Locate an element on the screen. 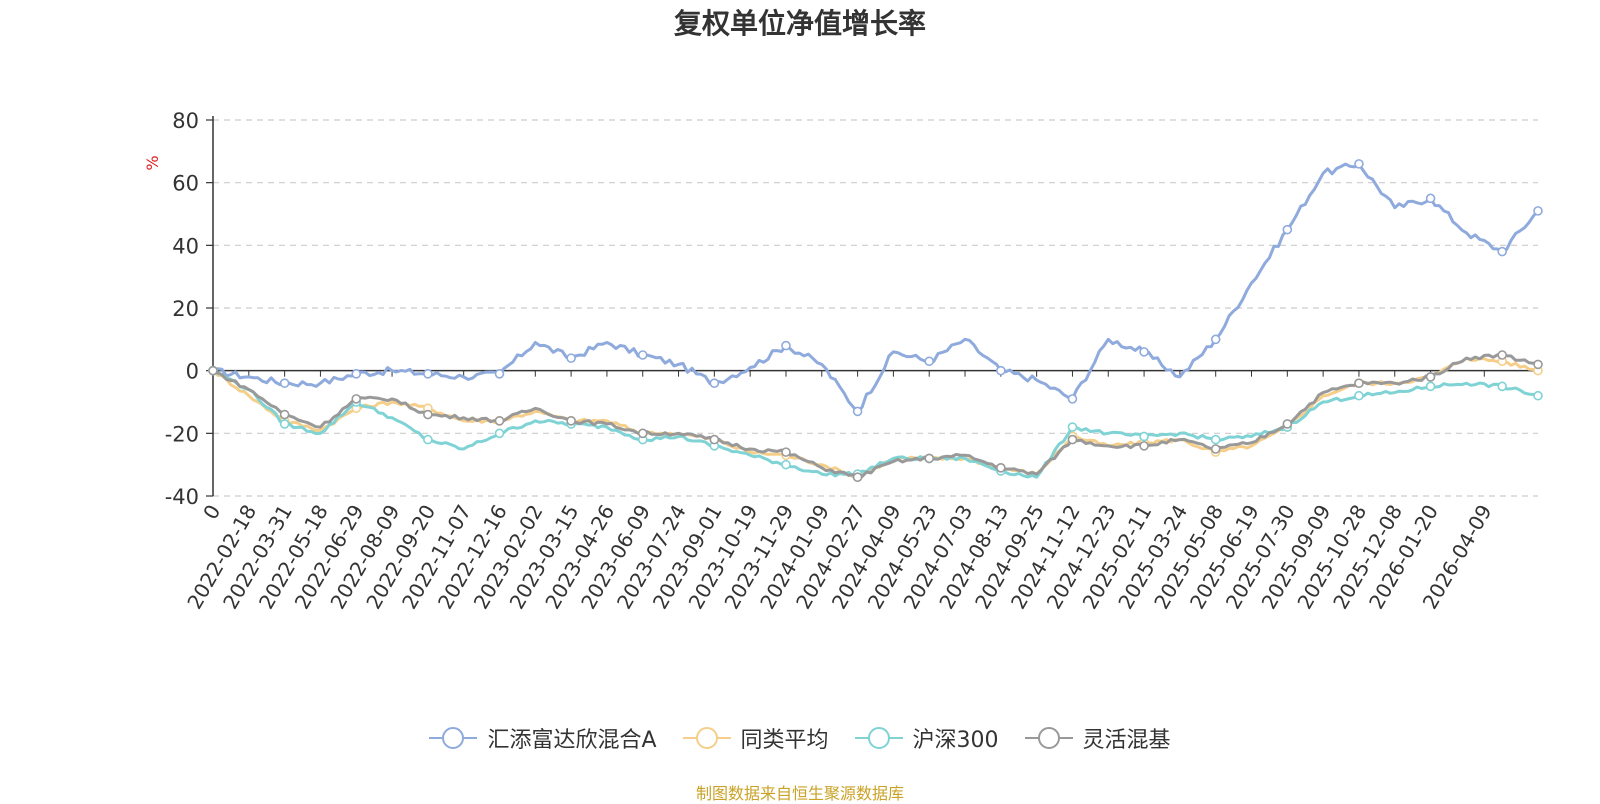 This screenshot has height=804, width=1600. legend: 汇添富达欣混合A 同类平均 沪深300 灵活混基 is located at coordinates (800, 738).